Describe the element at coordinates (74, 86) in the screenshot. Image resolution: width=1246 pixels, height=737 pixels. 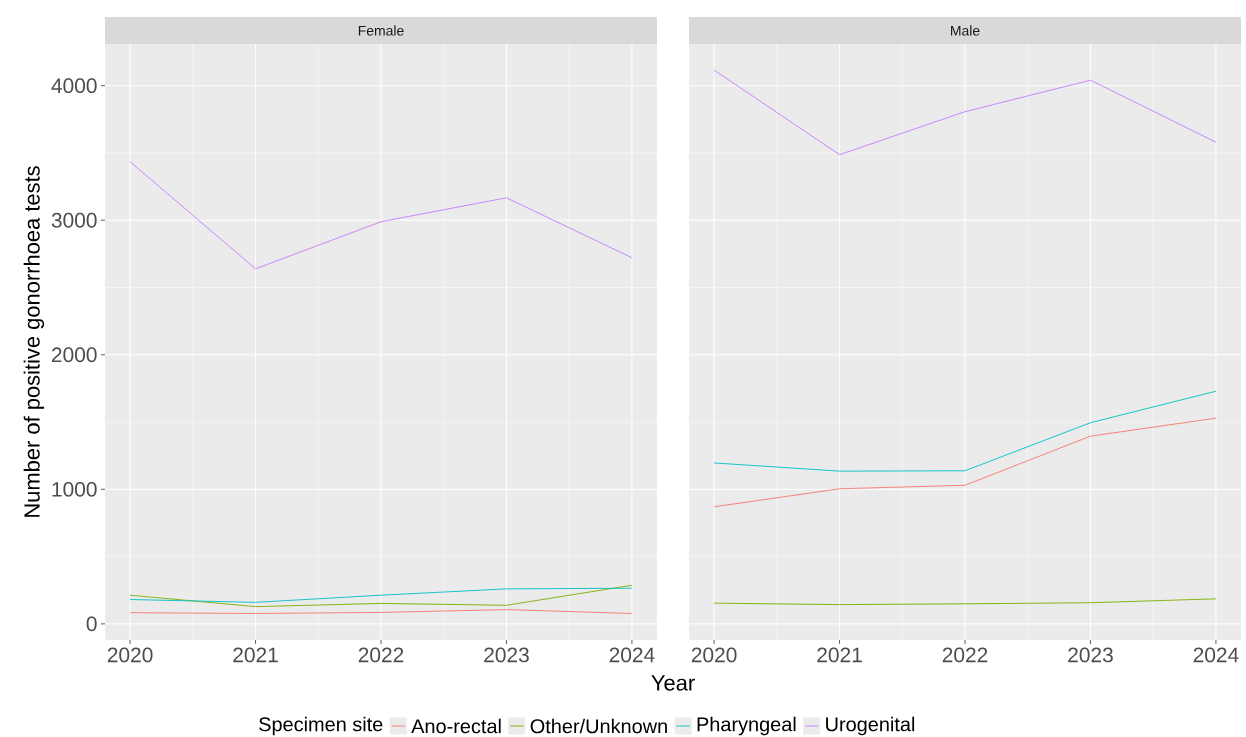
I see `y-tick-label: 4000` at that location.